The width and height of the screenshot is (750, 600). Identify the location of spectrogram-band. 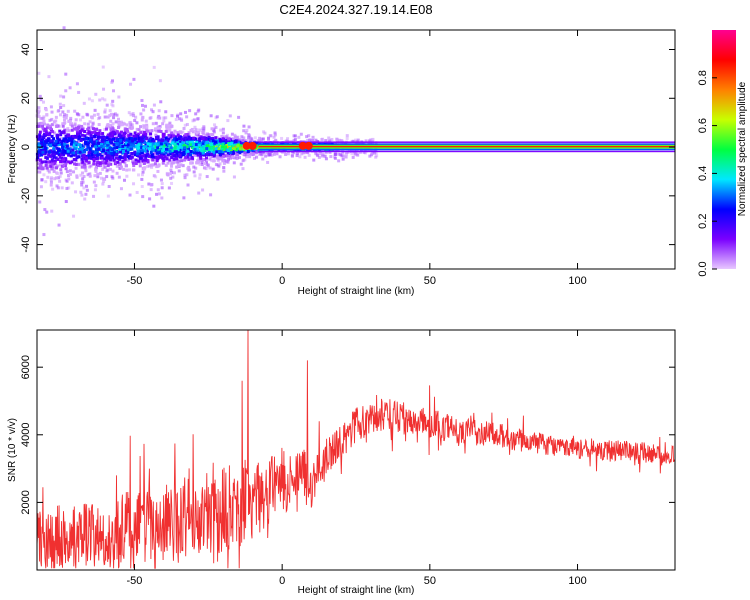
(466, 144).